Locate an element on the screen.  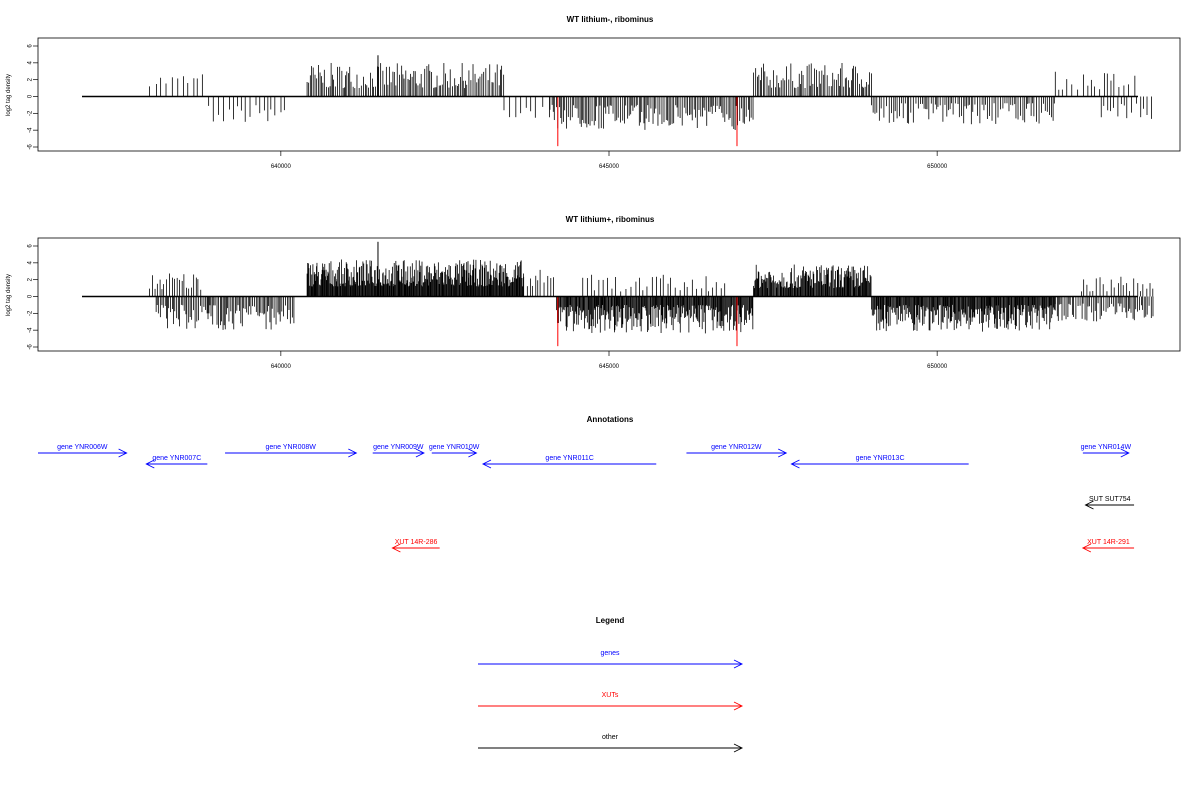
annotation-feature: gene YNR012W is located at coordinates (737, 451).